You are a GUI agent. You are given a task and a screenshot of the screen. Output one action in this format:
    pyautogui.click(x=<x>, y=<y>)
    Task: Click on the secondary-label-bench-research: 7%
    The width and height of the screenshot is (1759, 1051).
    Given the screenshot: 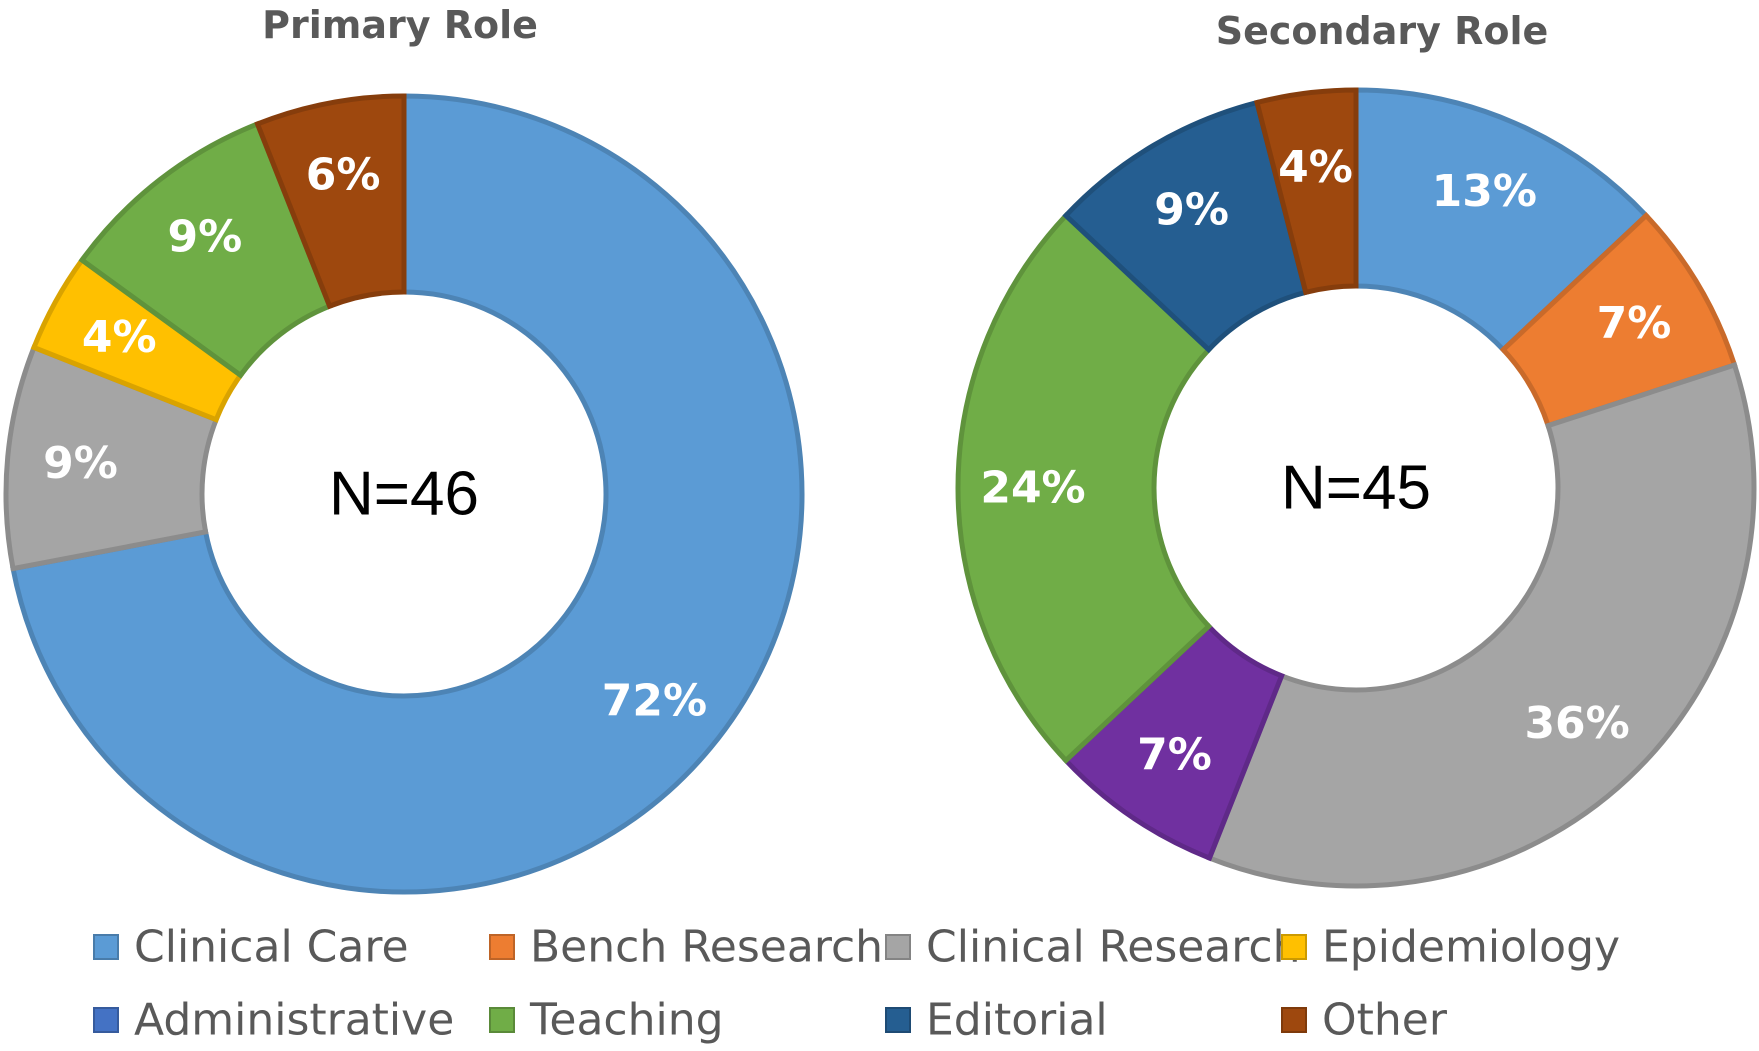 What is the action you would take?
    pyautogui.click(x=1634, y=323)
    